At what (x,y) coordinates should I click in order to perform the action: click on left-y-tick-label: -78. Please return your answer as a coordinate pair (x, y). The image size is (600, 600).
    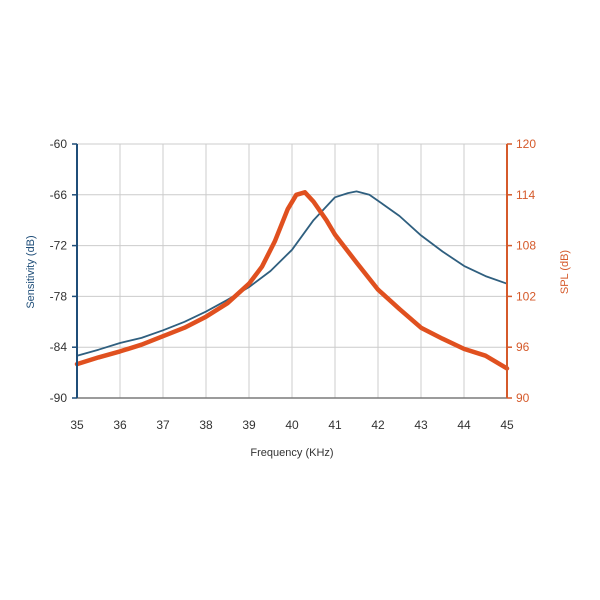
    Looking at the image, I should click on (59, 296).